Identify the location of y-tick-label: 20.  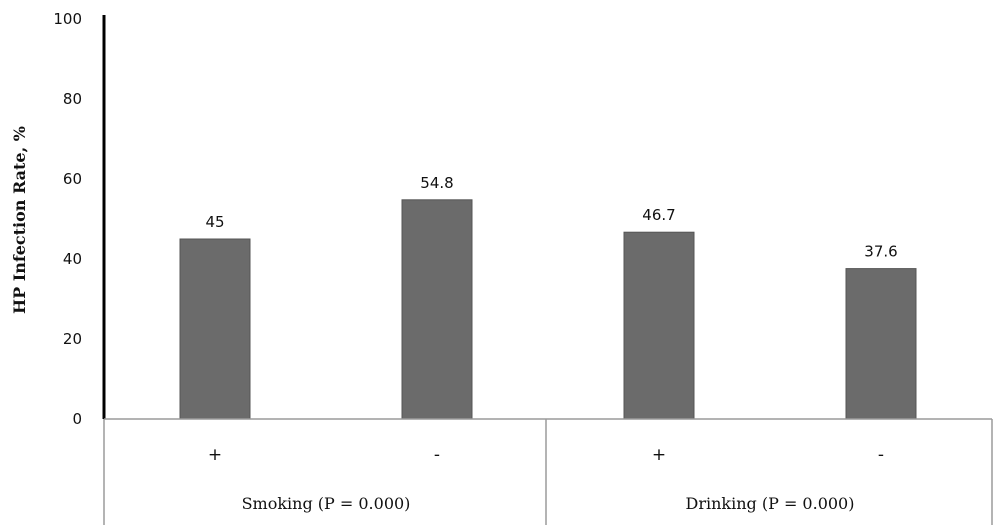
(72, 339).